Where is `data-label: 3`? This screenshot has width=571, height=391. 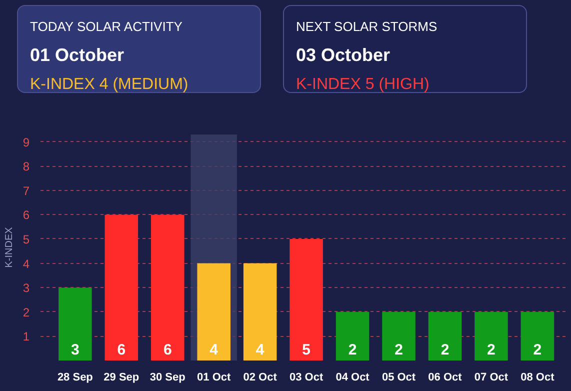 data-label: 3 is located at coordinates (75, 349).